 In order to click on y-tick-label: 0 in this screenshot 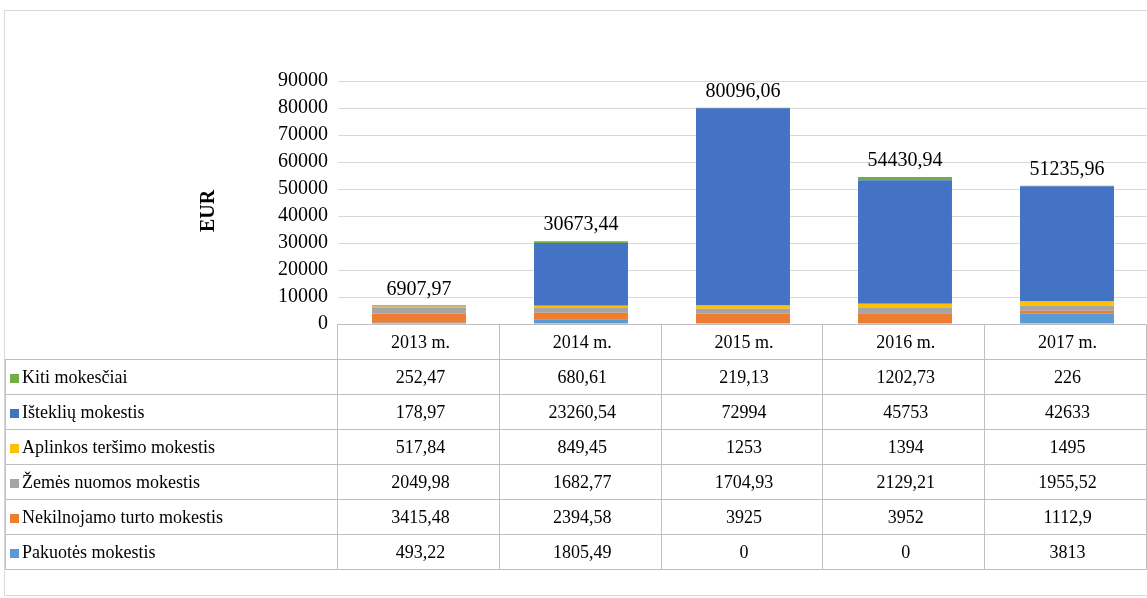, I will do `click(323, 322)`.